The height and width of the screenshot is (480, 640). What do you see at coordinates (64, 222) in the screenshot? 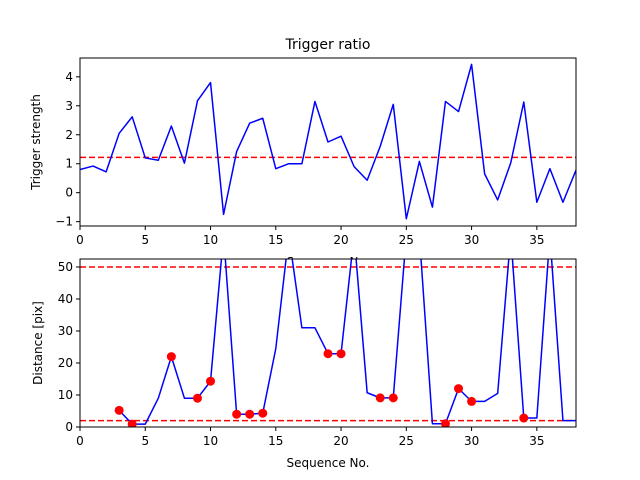
I see `y-tick-label: −1` at bounding box center [64, 222].